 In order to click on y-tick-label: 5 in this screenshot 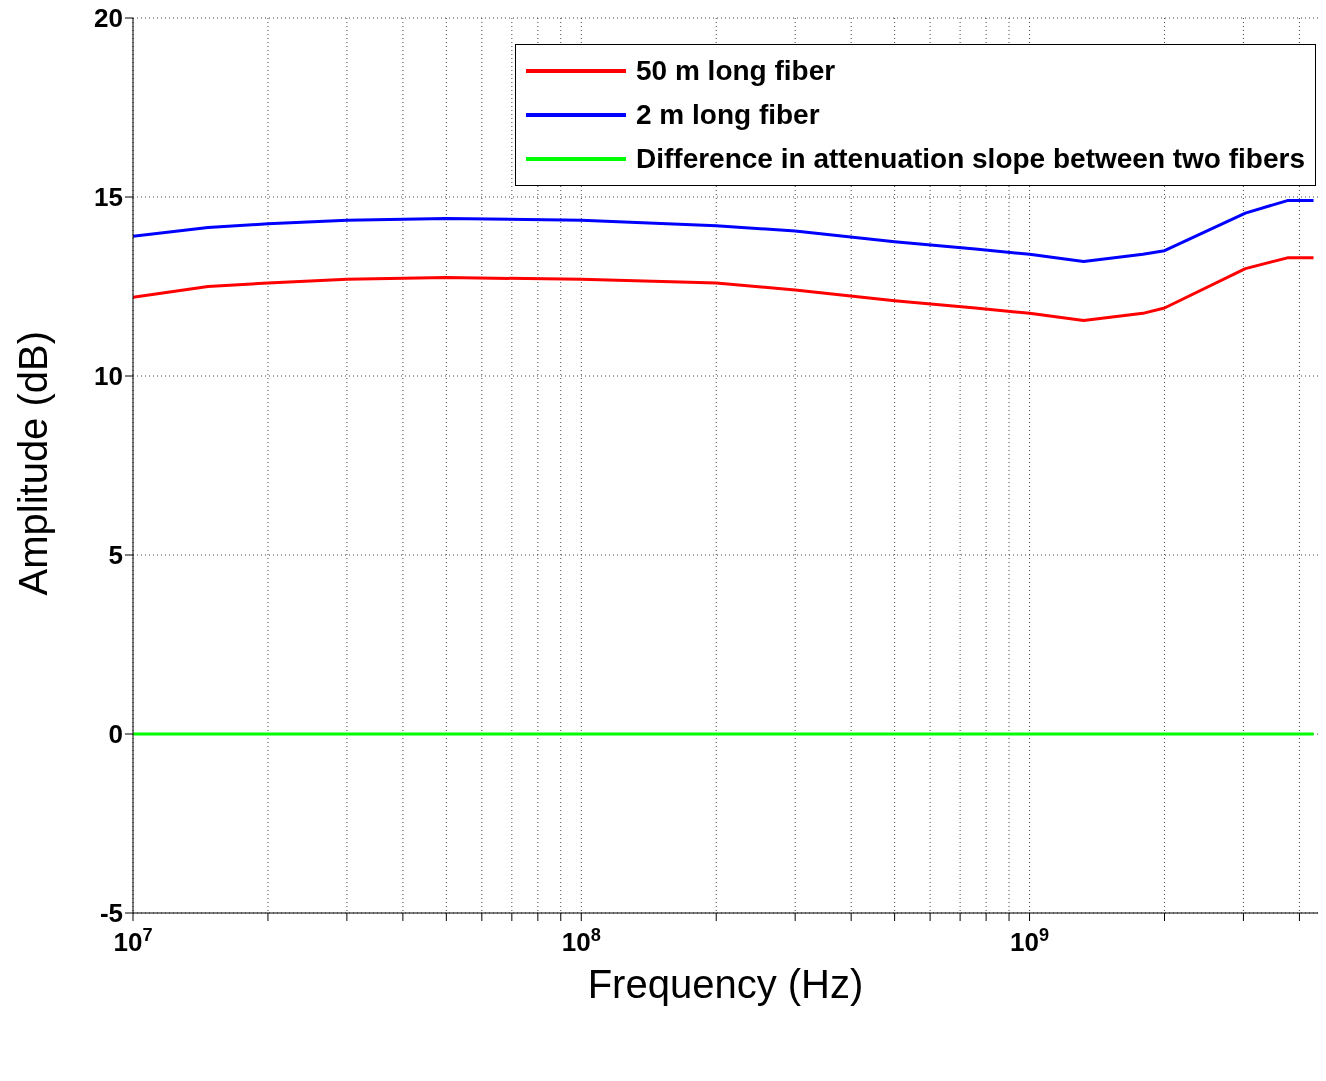, I will do `click(115, 555)`.